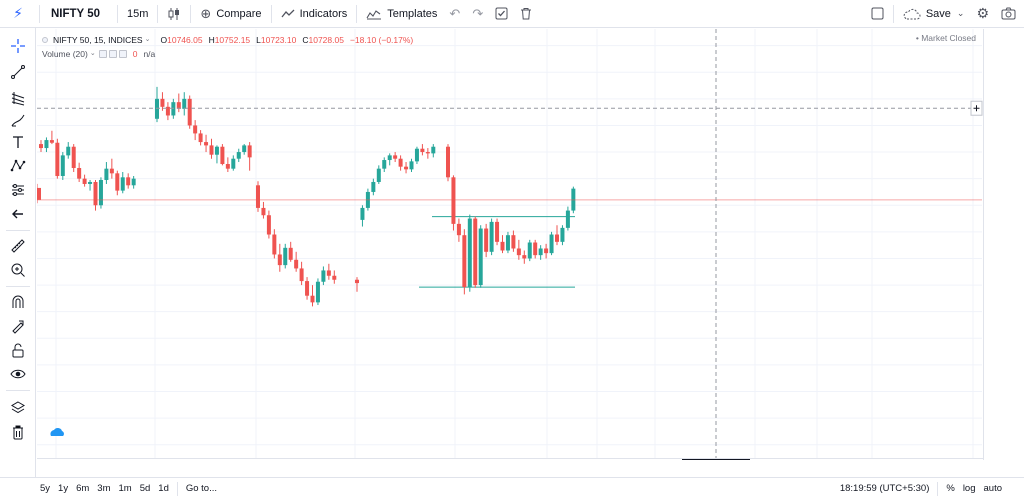 This screenshot has height=499, width=1024. I want to click on horizontal-lines, so click(497, 252).